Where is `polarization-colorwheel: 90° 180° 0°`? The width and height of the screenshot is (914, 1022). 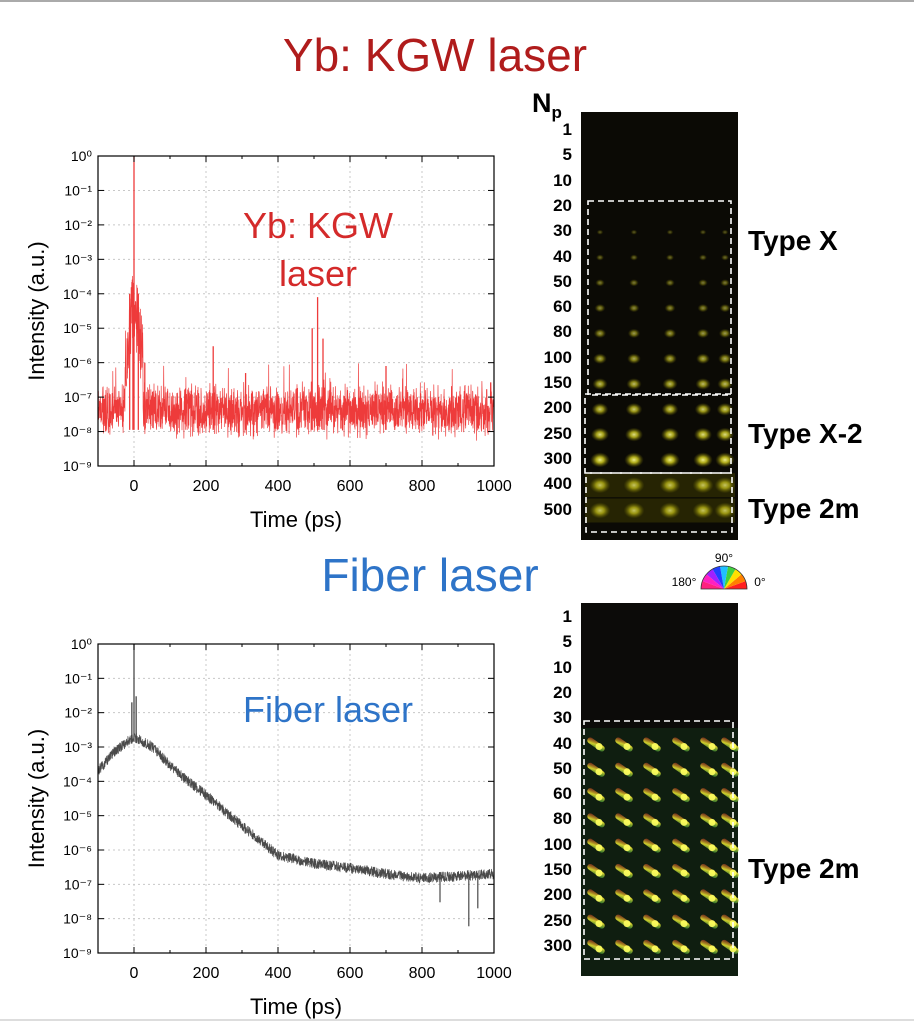
polarization-colorwheel: 90° 180° 0° is located at coordinates (719, 570).